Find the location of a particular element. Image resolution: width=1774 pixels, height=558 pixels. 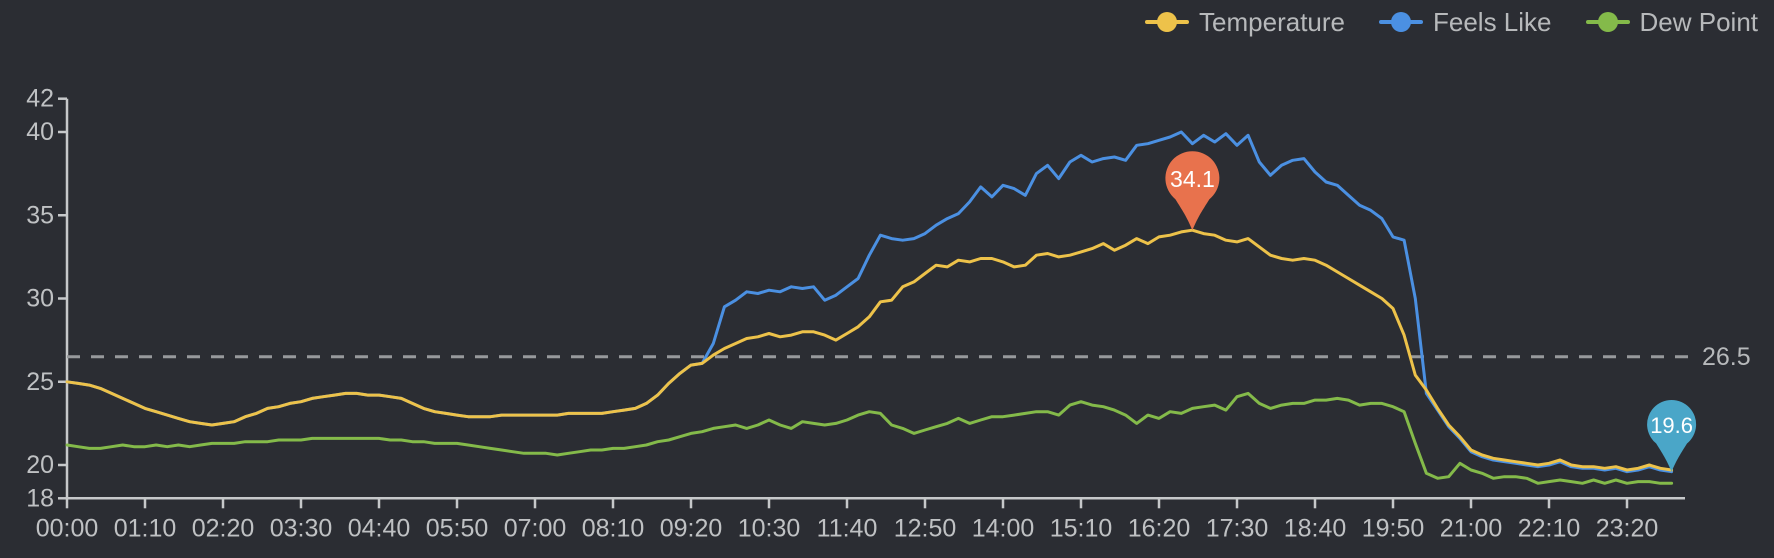

x-tick-label: 03:30 is located at coordinates (301, 528).